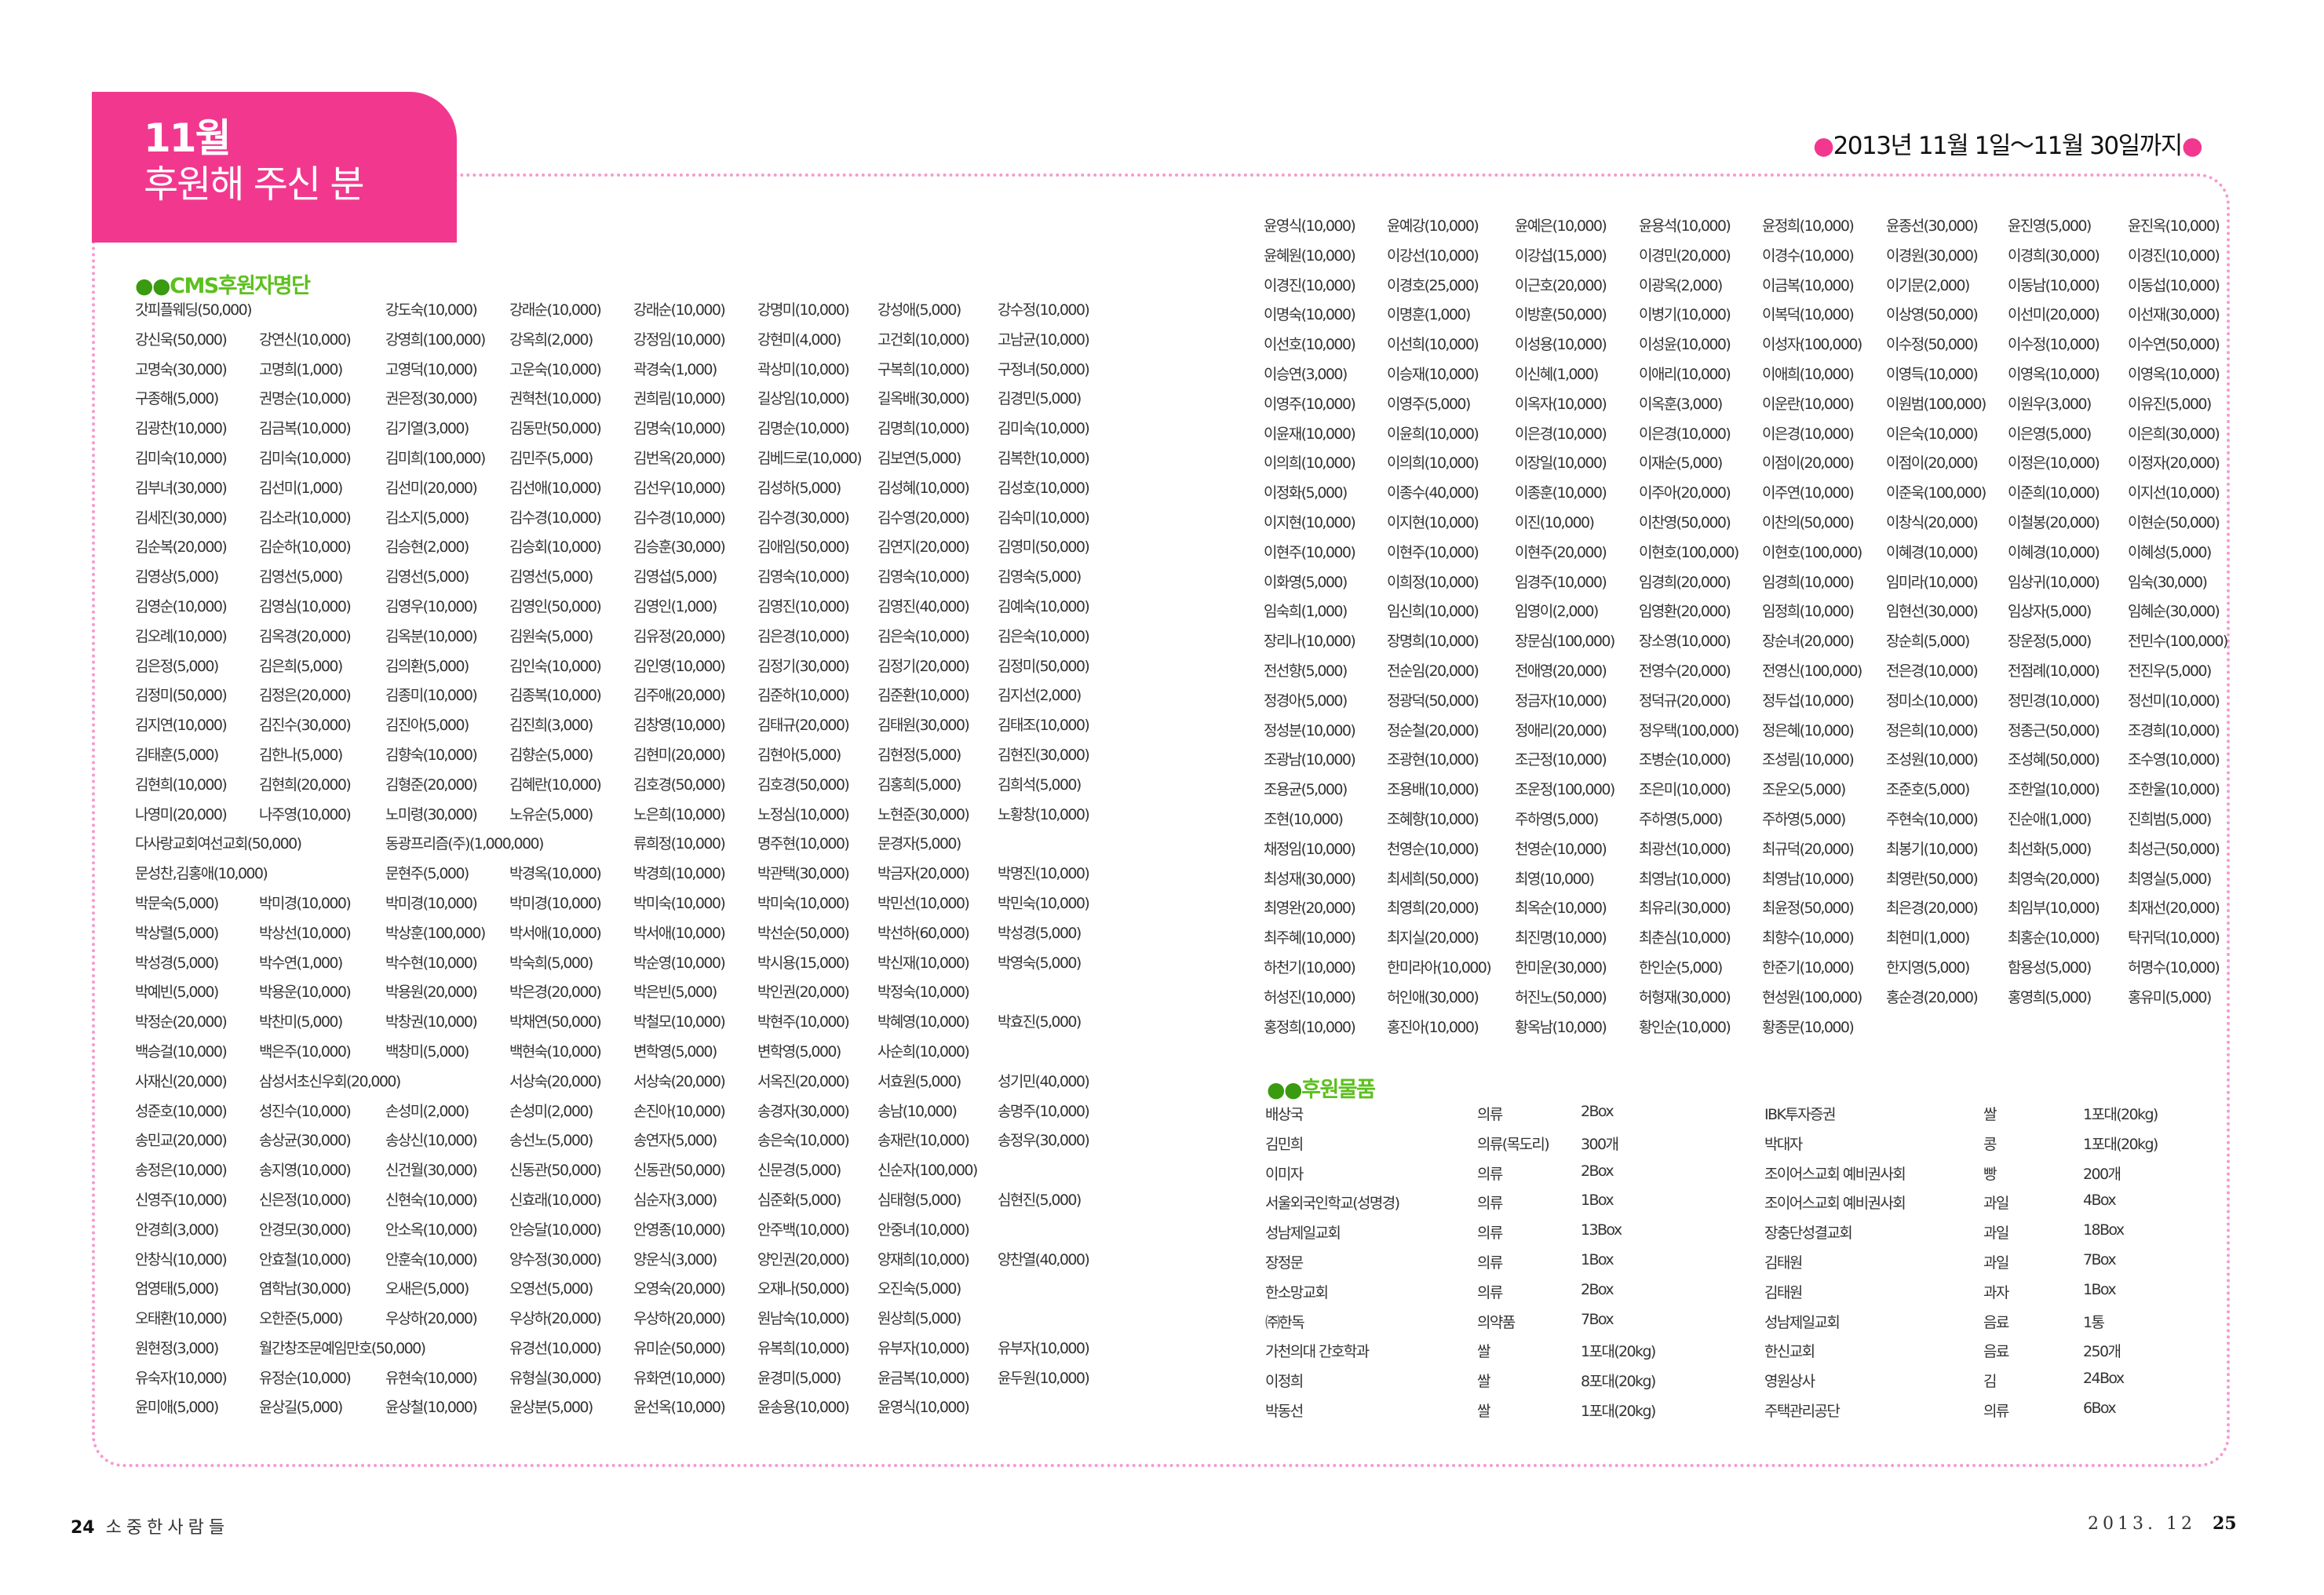  Describe the element at coordinates (551, 1141) in the screenshot. I see `donor-entry: 송선노(5,000)` at that location.